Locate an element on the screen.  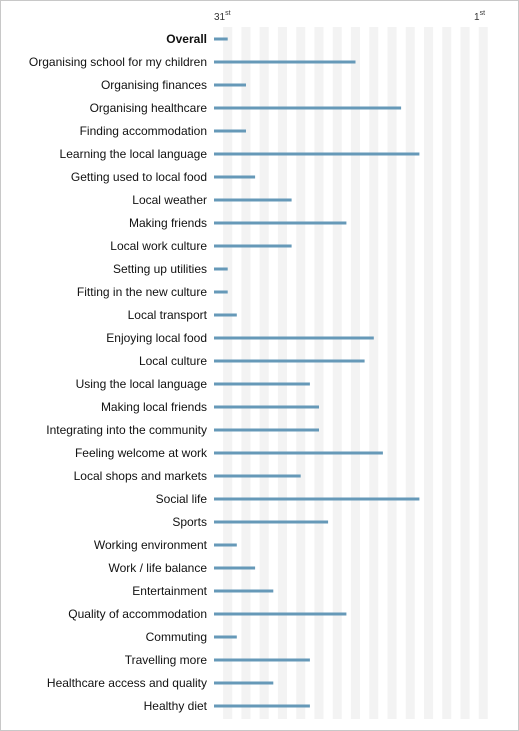
category-label: Work / life balance is located at coordinates (158, 568).